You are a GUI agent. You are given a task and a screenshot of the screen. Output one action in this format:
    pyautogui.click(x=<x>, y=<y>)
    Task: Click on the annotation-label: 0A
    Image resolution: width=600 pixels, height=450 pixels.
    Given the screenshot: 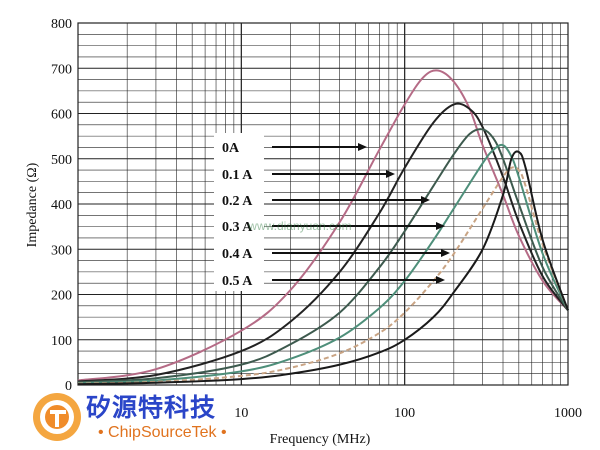 What is the action you would take?
    pyautogui.click(x=231, y=148)
    